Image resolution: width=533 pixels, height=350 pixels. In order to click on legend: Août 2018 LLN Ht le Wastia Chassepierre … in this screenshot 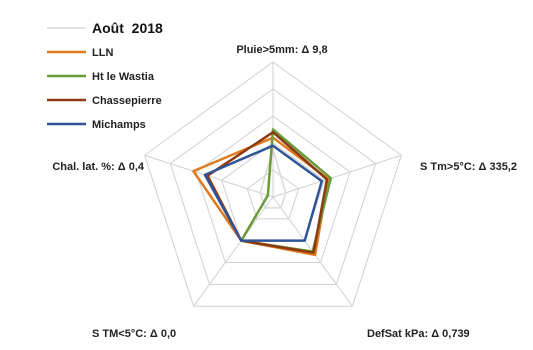, I will do `click(105, 75)`.